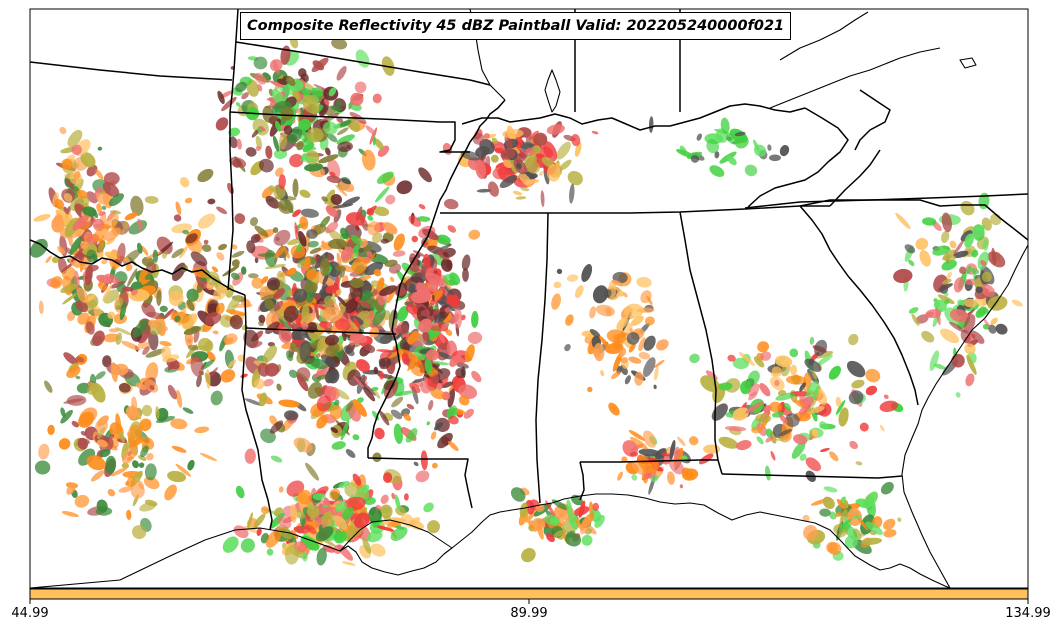  Describe the element at coordinates (798, 157) in the screenshot. I see `kentucky-east-border` at that location.